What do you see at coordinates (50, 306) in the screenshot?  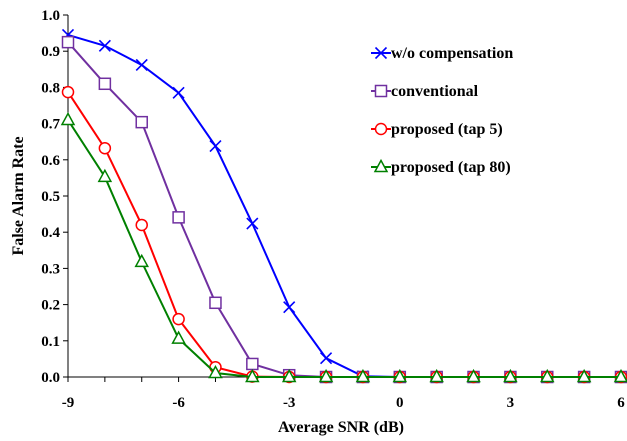 I see `y-tick-label: 0.2` at bounding box center [50, 306].